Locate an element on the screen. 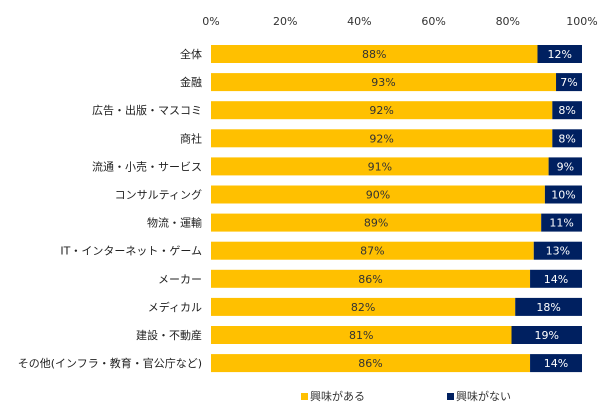 This screenshot has width=606, height=418. x-tick-label: 80% is located at coordinates (508, 21).